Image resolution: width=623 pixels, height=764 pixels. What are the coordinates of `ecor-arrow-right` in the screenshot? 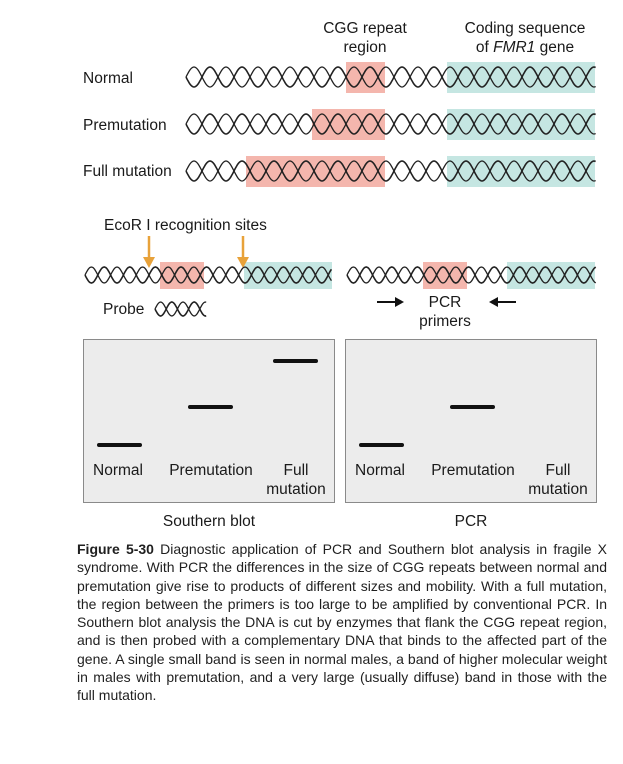 It's located at (243, 252).